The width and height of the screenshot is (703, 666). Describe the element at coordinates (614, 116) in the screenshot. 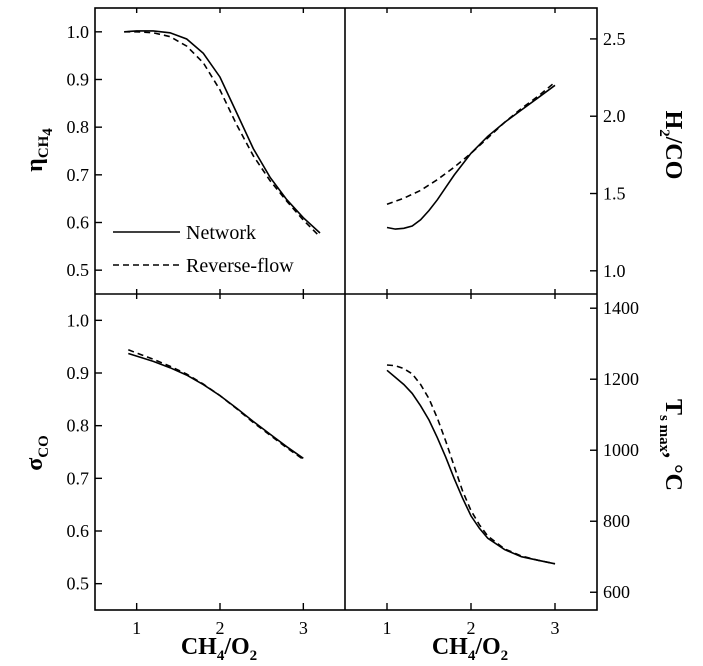

I see `y-tick-label: 2.0` at that location.